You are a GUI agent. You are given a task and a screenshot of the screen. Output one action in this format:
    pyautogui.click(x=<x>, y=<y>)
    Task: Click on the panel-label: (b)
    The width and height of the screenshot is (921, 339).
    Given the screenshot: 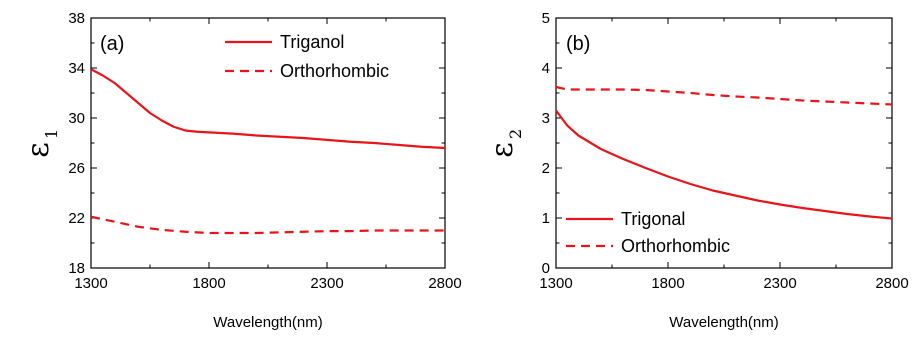 What is the action you would take?
    pyautogui.click(x=578, y=44)
    